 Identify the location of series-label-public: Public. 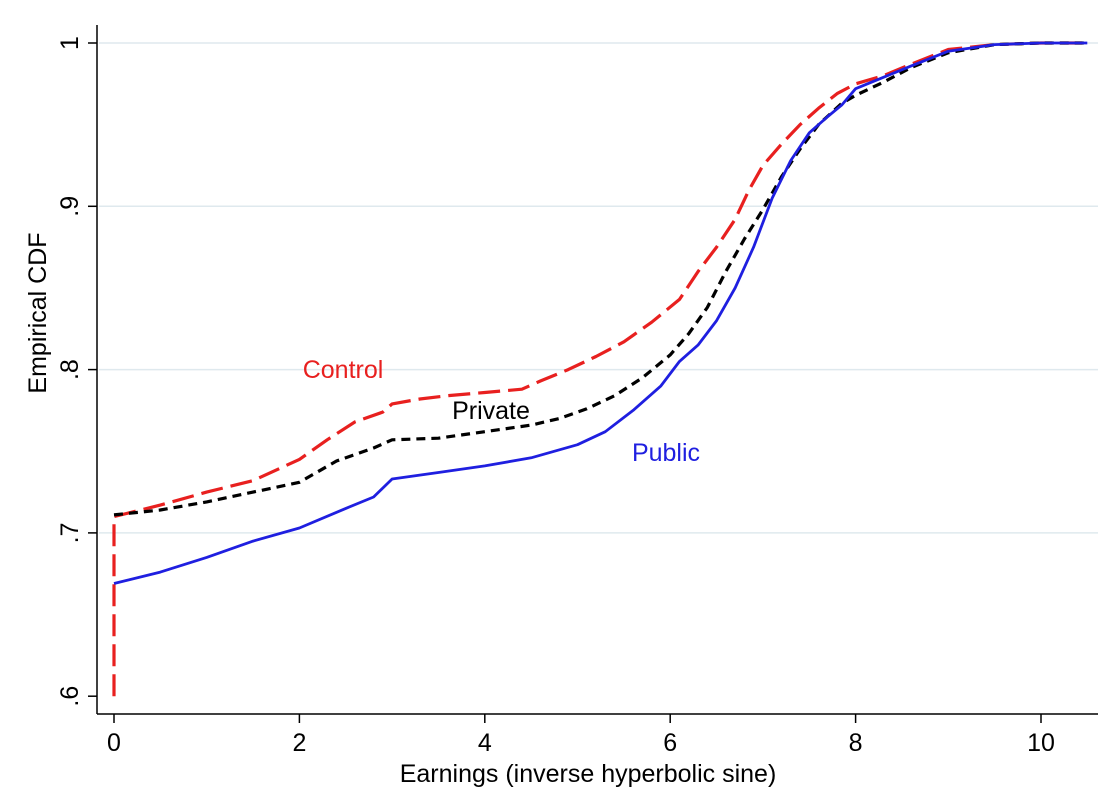
(666, 453).